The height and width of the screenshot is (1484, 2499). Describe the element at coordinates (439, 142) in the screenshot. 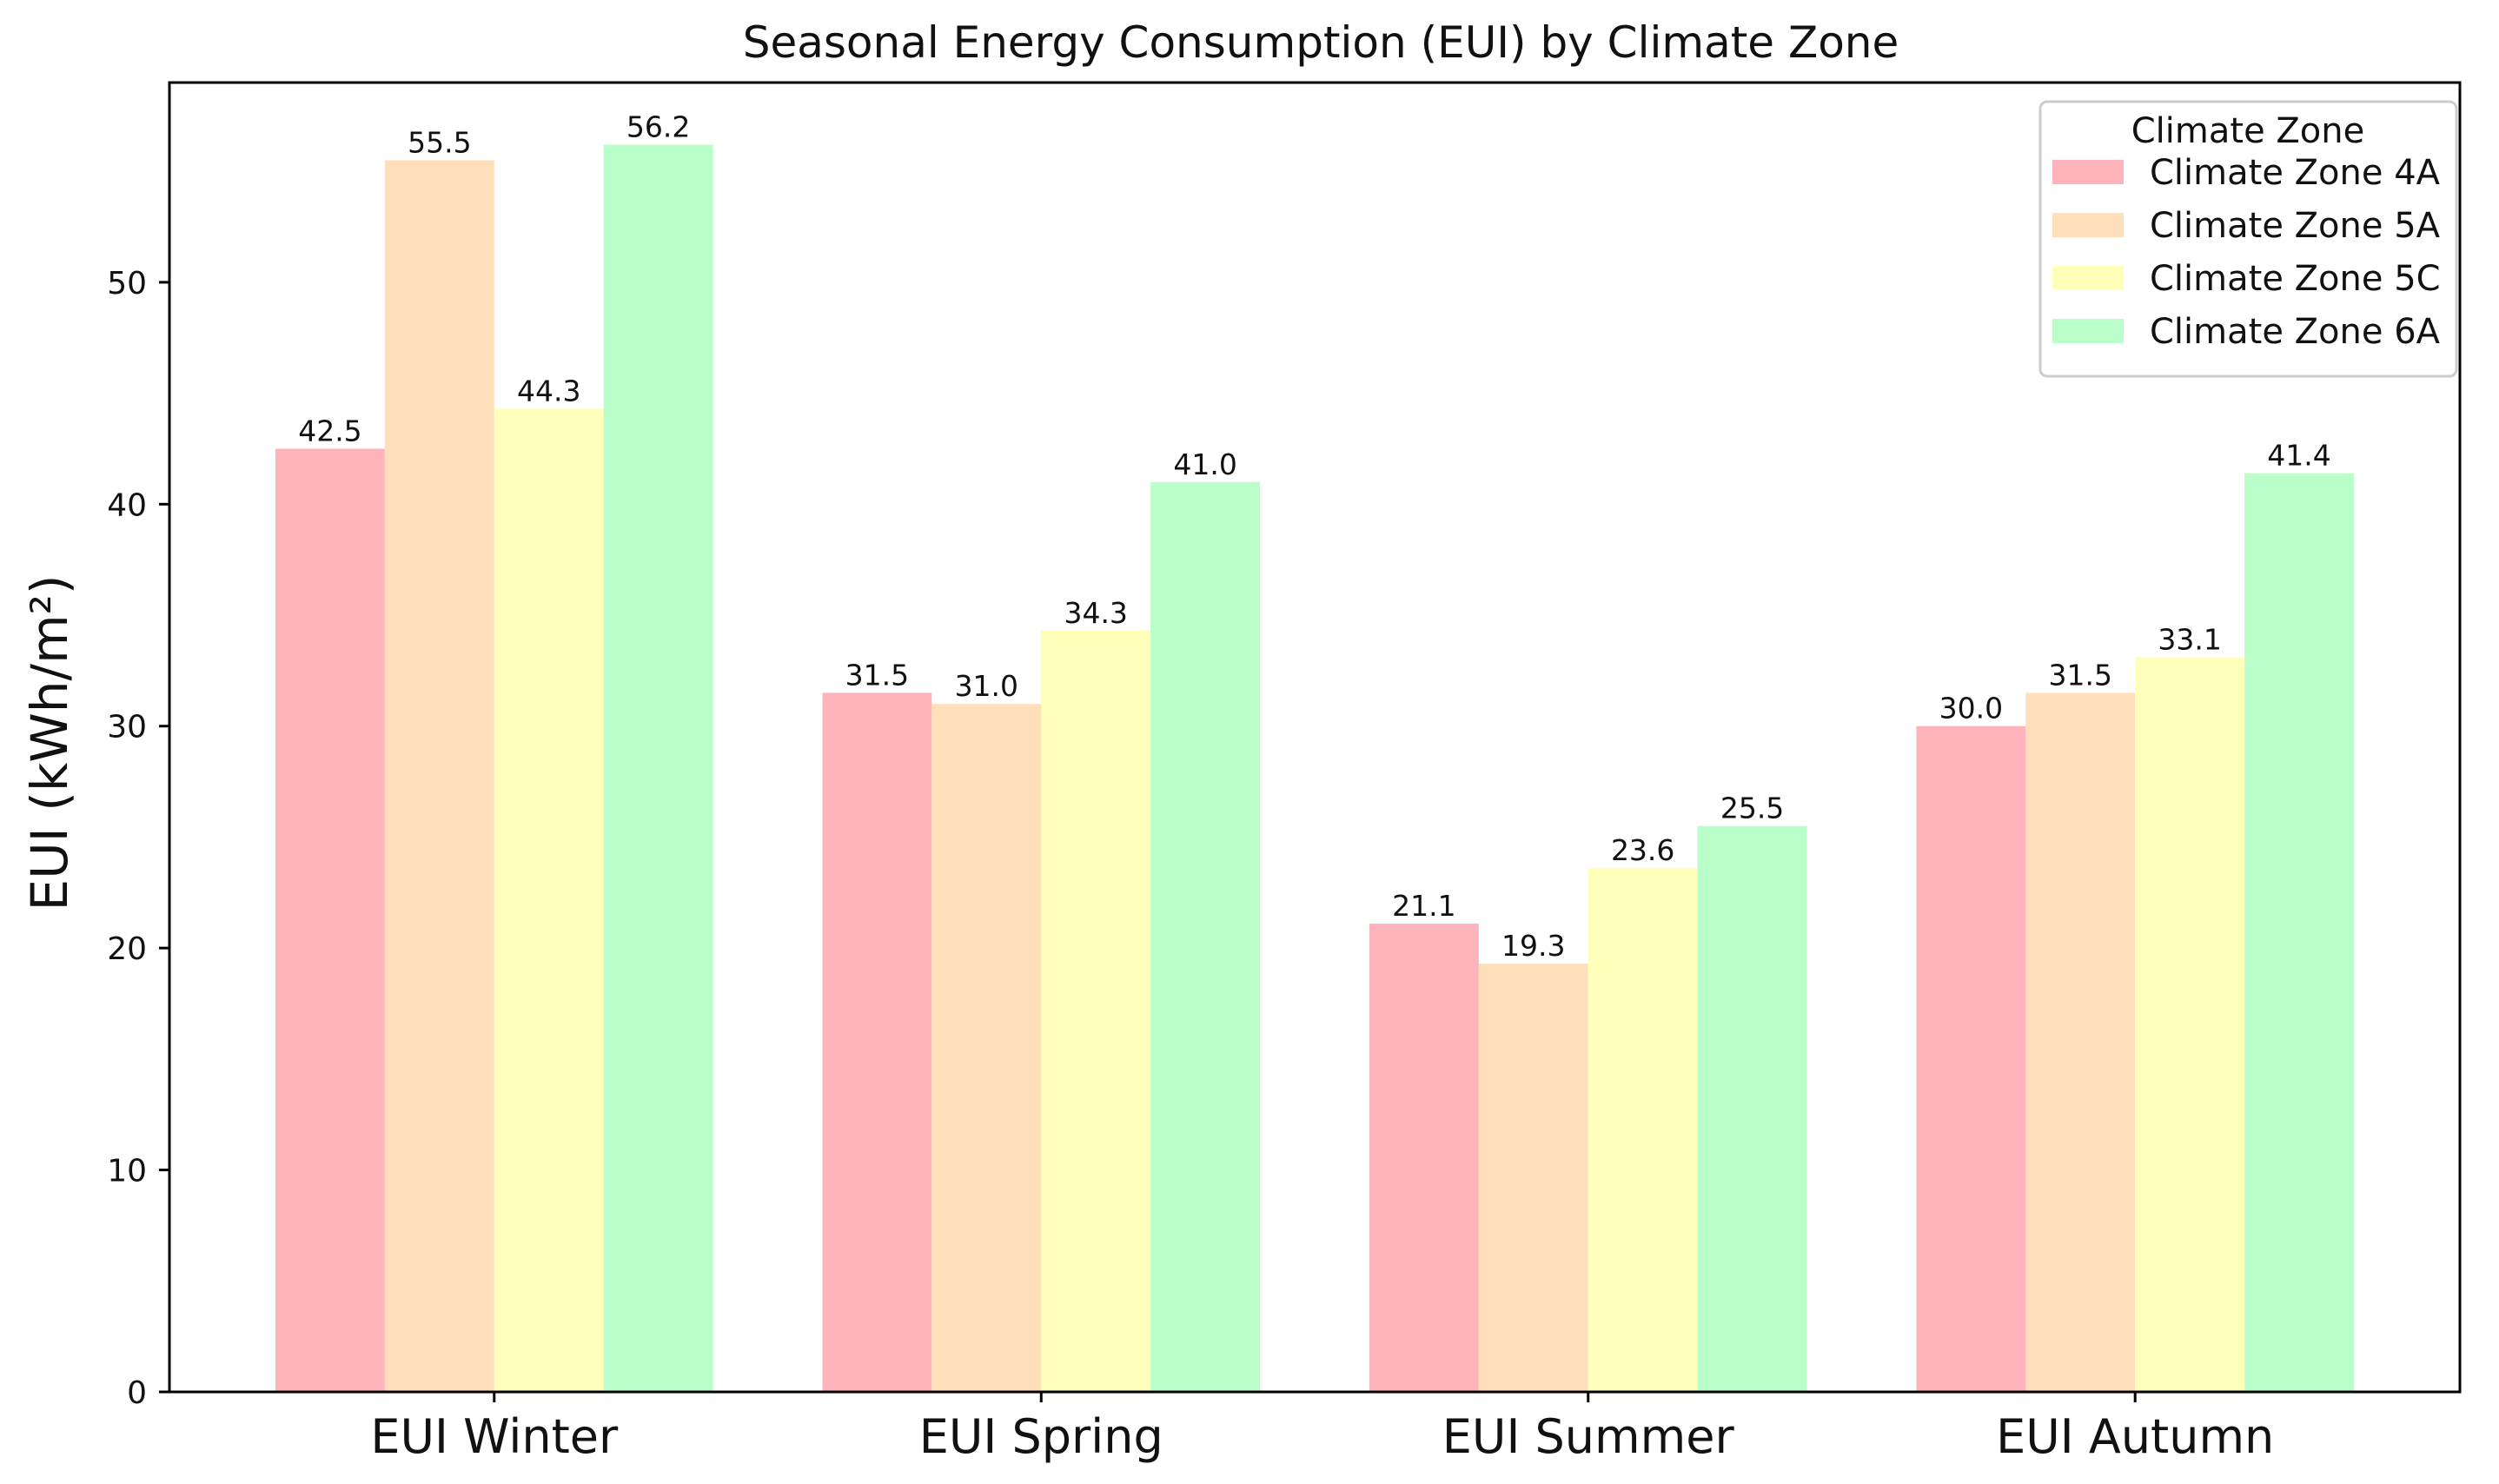

I see `data-label: 55.5` at that location.